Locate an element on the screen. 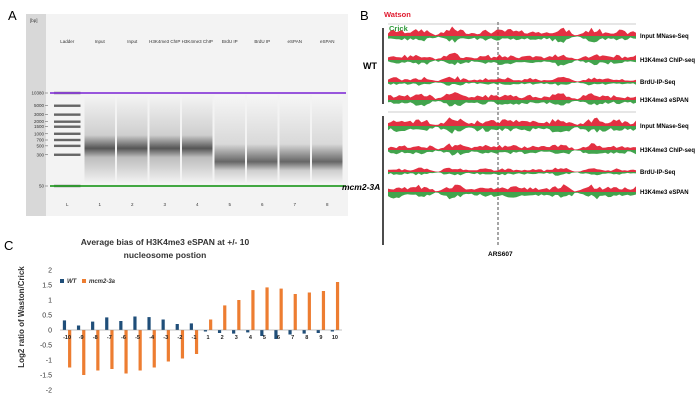  y-tick-label: -0.5 is located at coordinates (46, 346).